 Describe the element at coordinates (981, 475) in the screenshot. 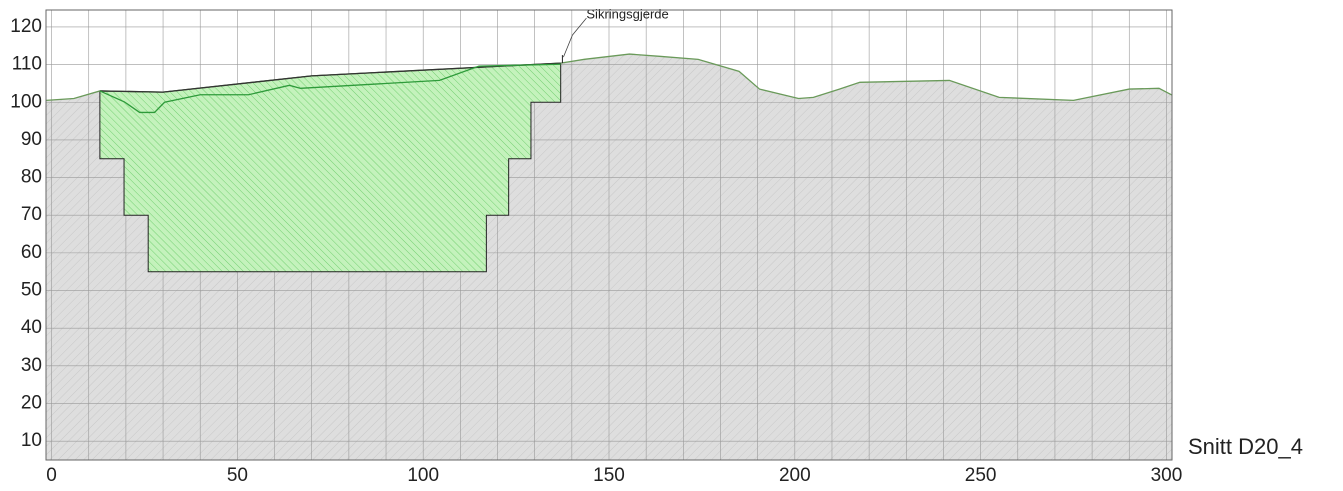

I see `x-tick-label: 250` at that location.